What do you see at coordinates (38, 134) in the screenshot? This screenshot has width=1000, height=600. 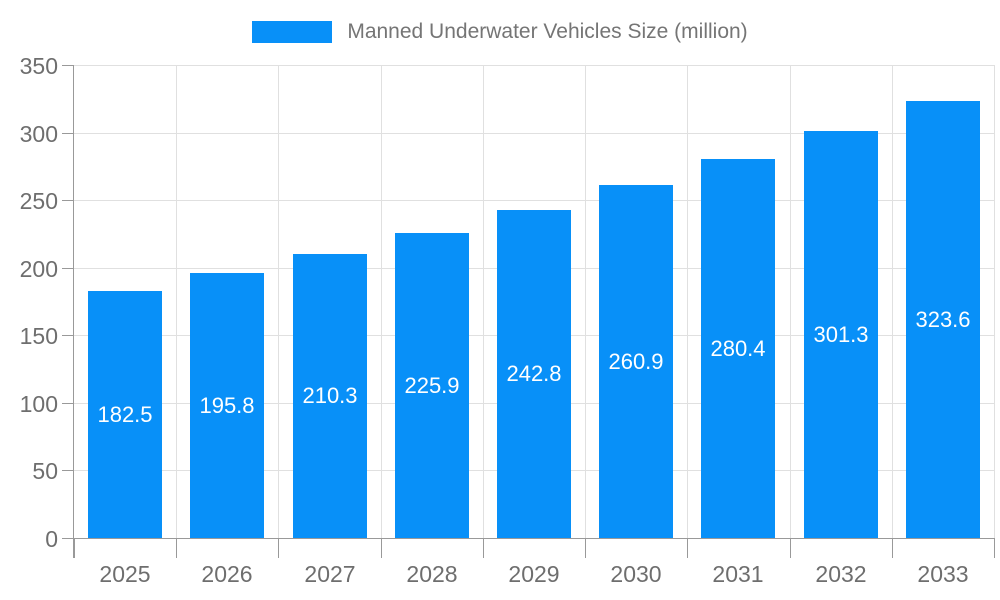 I see `y-axis-tick-label: 300` at bounding box center [38, 134].